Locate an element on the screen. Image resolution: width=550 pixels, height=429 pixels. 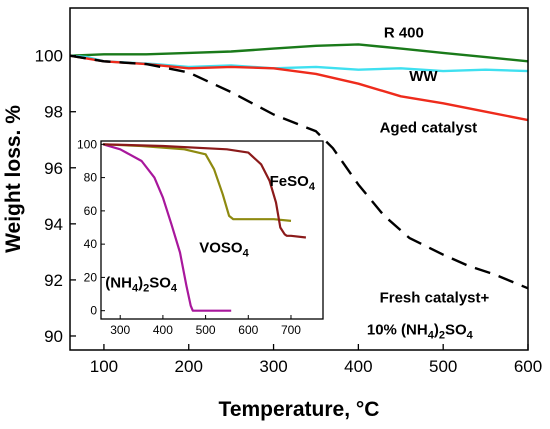
y-tick-label: 96 is located at coordinates (53, 168).